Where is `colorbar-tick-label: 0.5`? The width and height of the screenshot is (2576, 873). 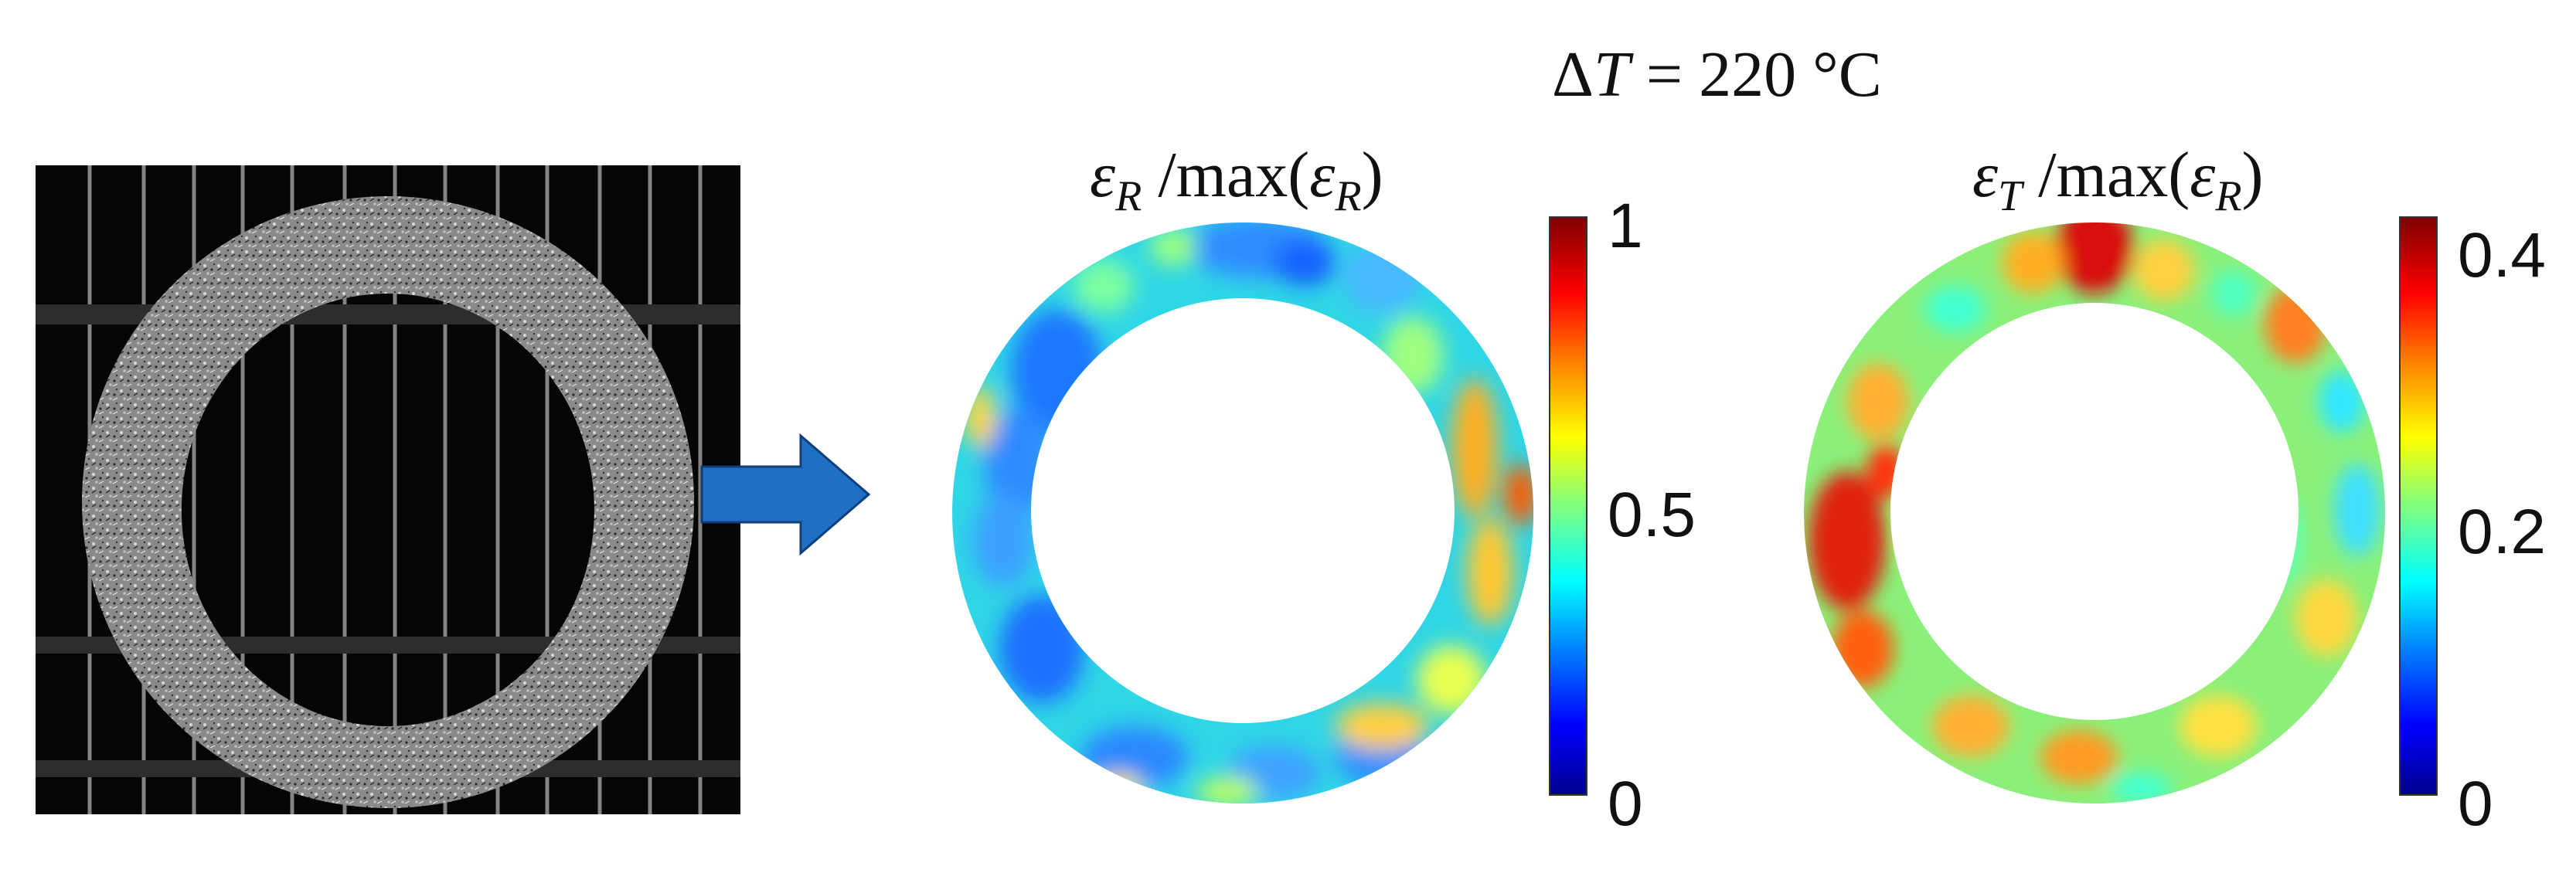
colorbar-tick-label: 0.5 is located at coordinates (1652, 515).